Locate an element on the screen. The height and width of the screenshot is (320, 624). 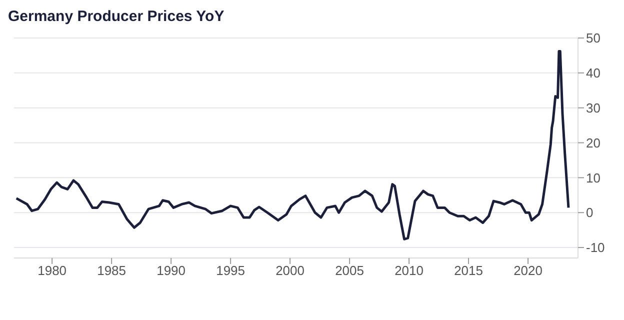
x-tick-label: 1985 is located at coordinates (111, 270).